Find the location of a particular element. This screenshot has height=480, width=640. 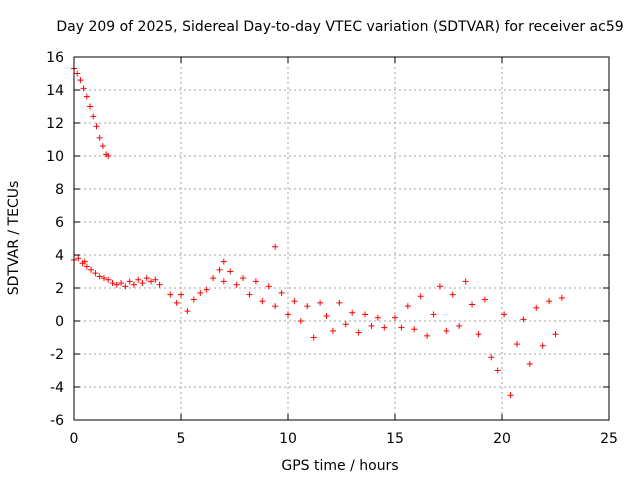

x-tick-label: 25 is located at coordinates (609, 439).